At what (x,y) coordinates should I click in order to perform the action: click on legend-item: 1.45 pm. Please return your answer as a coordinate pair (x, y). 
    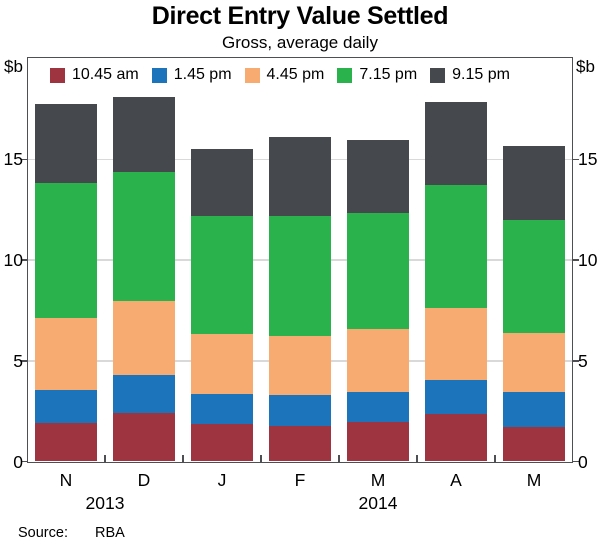
    Looking at the image, I should click on (191, 75).